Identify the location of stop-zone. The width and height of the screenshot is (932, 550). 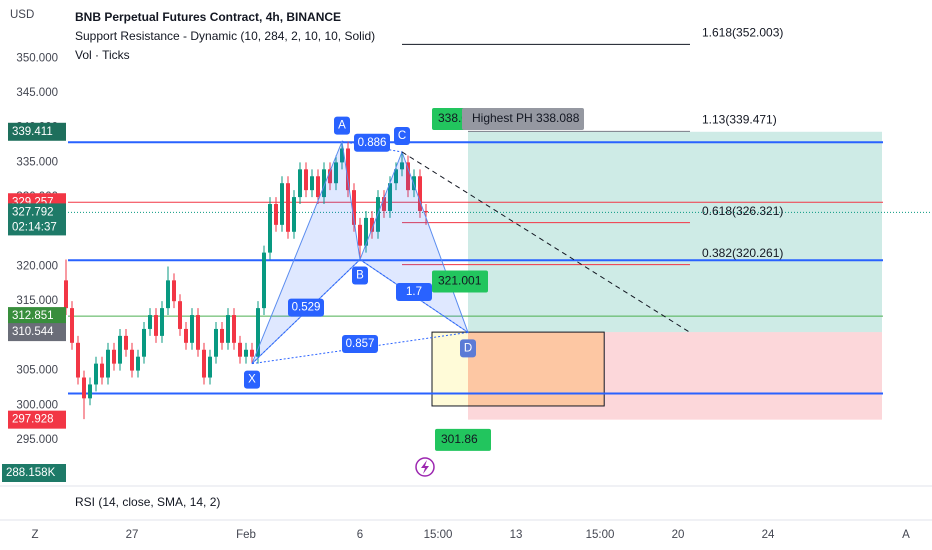
(675, 376).